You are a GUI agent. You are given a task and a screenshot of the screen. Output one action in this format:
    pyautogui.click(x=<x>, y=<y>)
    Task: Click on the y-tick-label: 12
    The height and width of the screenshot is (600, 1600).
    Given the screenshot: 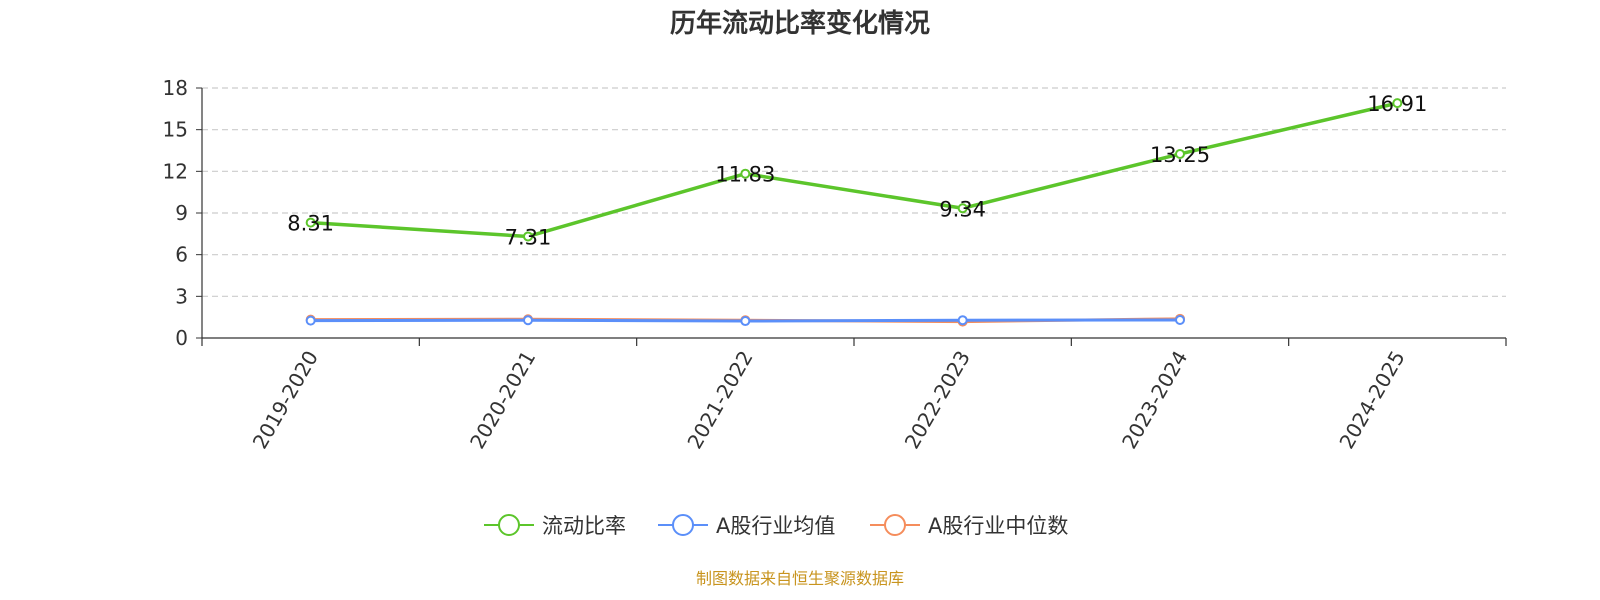 What is the action you would take?
    pyautogui.click(x=175, y=171)
    